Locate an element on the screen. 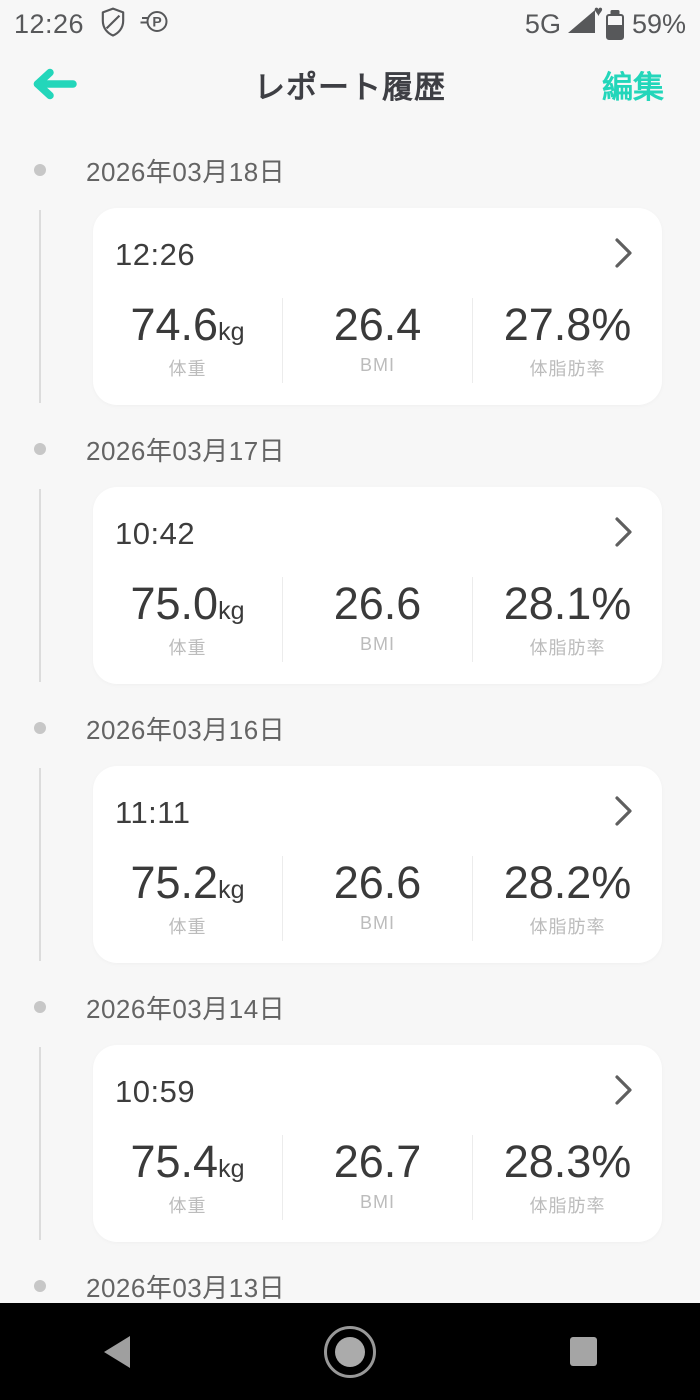 The height and width of the screenshot is (1400, 700). body-fat-value: 27.8% is located at coordinates (567, 324).